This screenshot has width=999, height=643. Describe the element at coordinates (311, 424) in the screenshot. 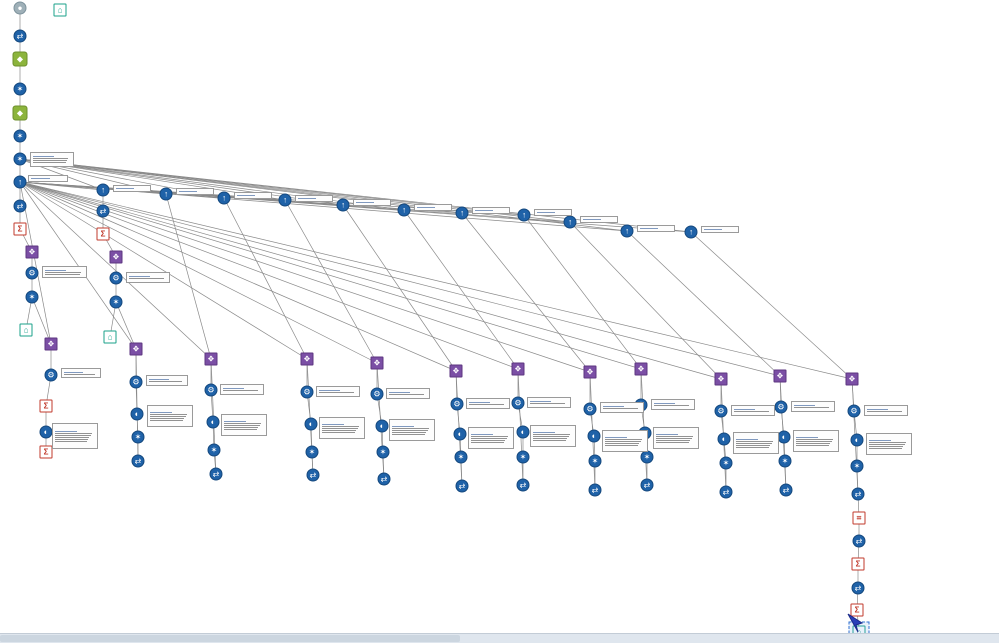

I see `activity-node-b3i: ◐` at that location.